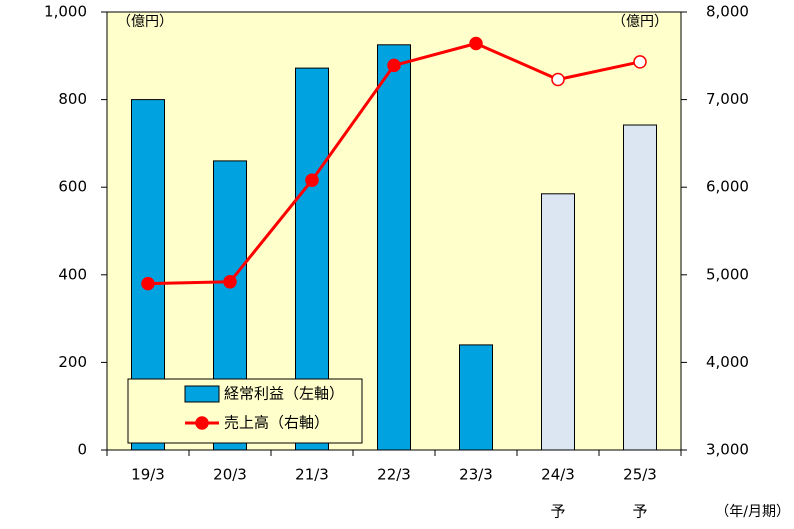  Describe the element at coordinates (727, 12) in the screenshot. I see `right-tick-label: 8,000` at that location.